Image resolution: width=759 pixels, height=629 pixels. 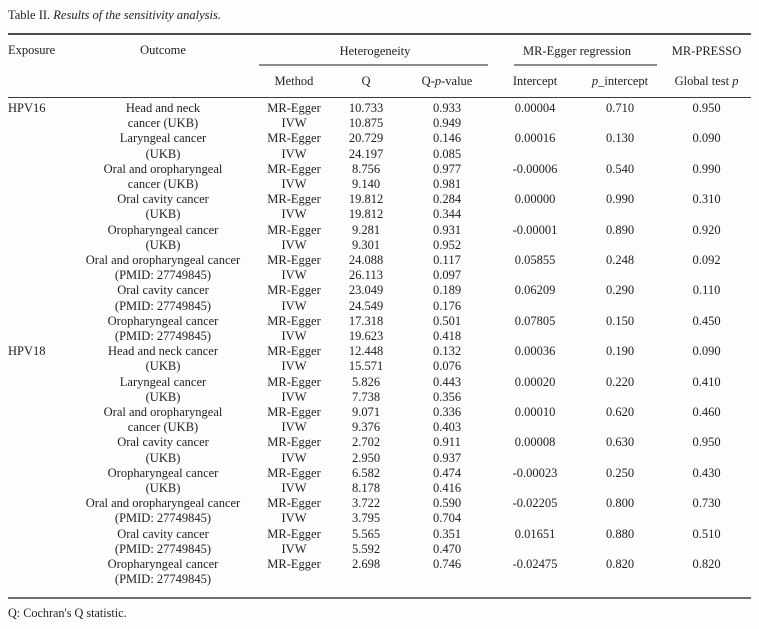 I want to click on p-intercept-cell: 0.190, so click(x=620, y=351).